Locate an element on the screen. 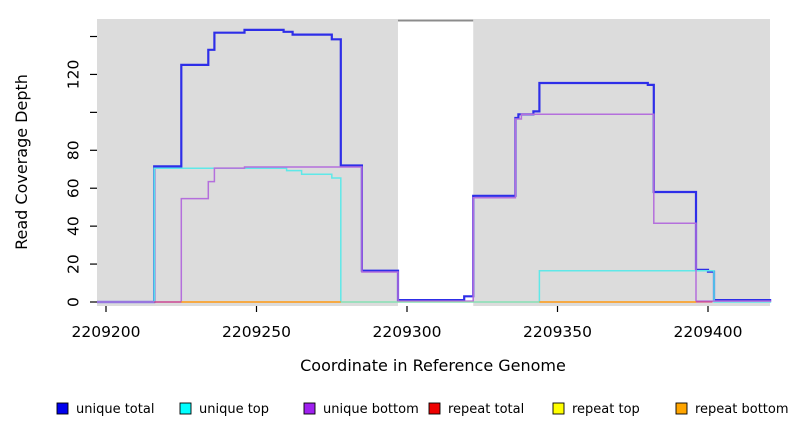 The width and height of the screenshot is (792, 432). x-tick-label: 2209350 is located at coordinates (557, 332).